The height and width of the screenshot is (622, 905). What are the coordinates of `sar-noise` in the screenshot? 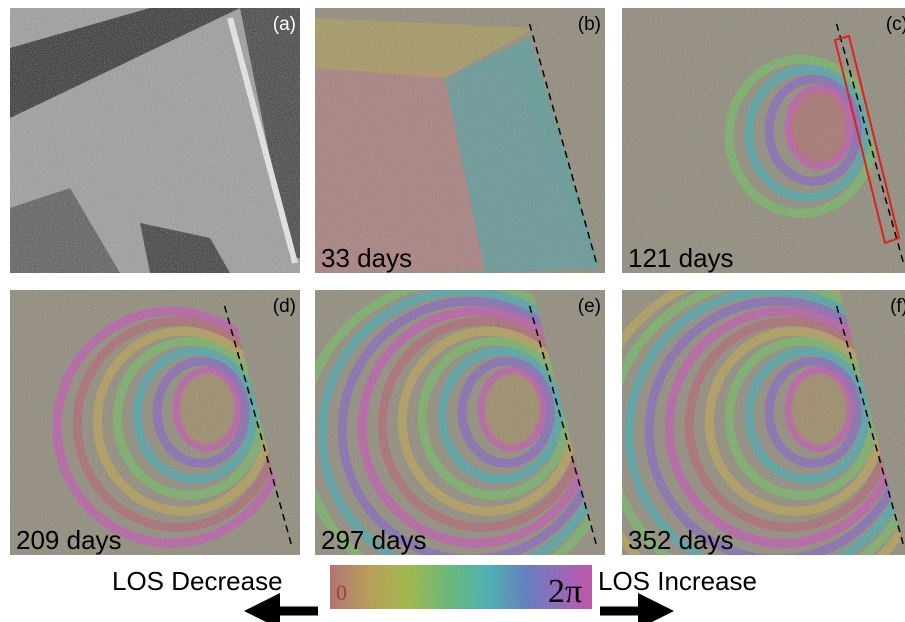 It's located at (155, 140).